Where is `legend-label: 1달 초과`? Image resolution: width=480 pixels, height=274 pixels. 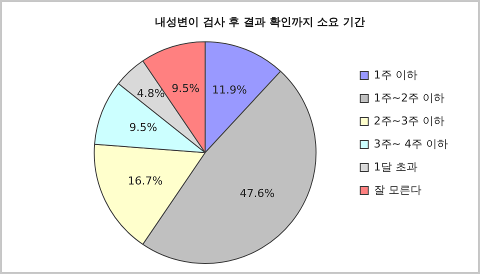 legend-label: 1달 초과 is located at coordinates (396, 167).